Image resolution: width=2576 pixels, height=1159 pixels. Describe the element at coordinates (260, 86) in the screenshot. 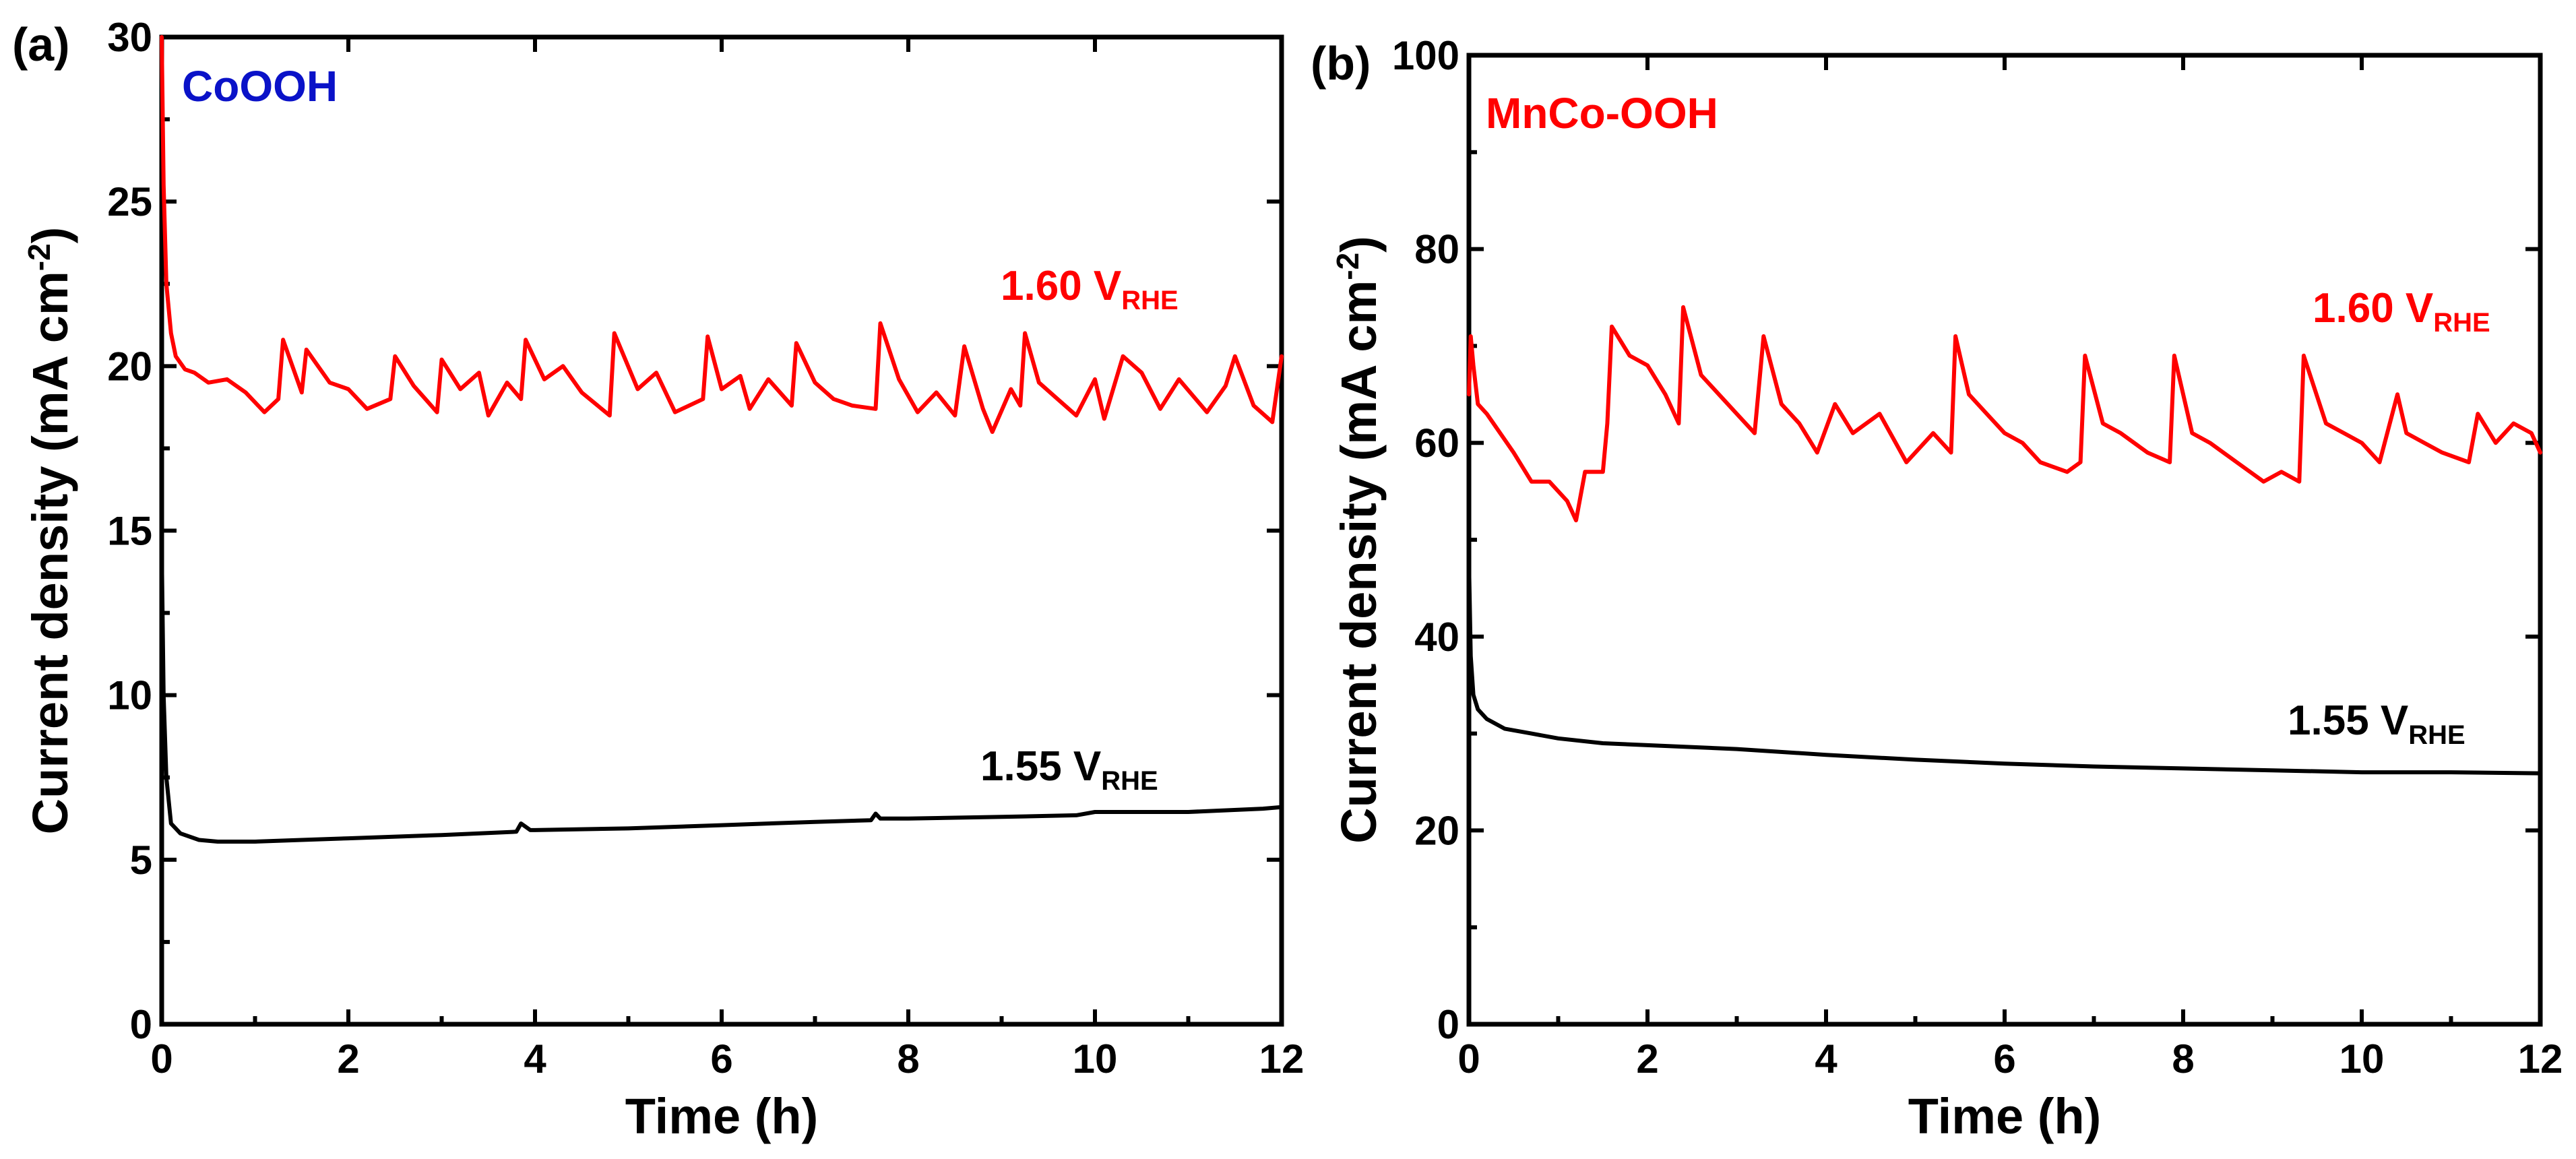

I see `sample-label: CoOOH` at that location.